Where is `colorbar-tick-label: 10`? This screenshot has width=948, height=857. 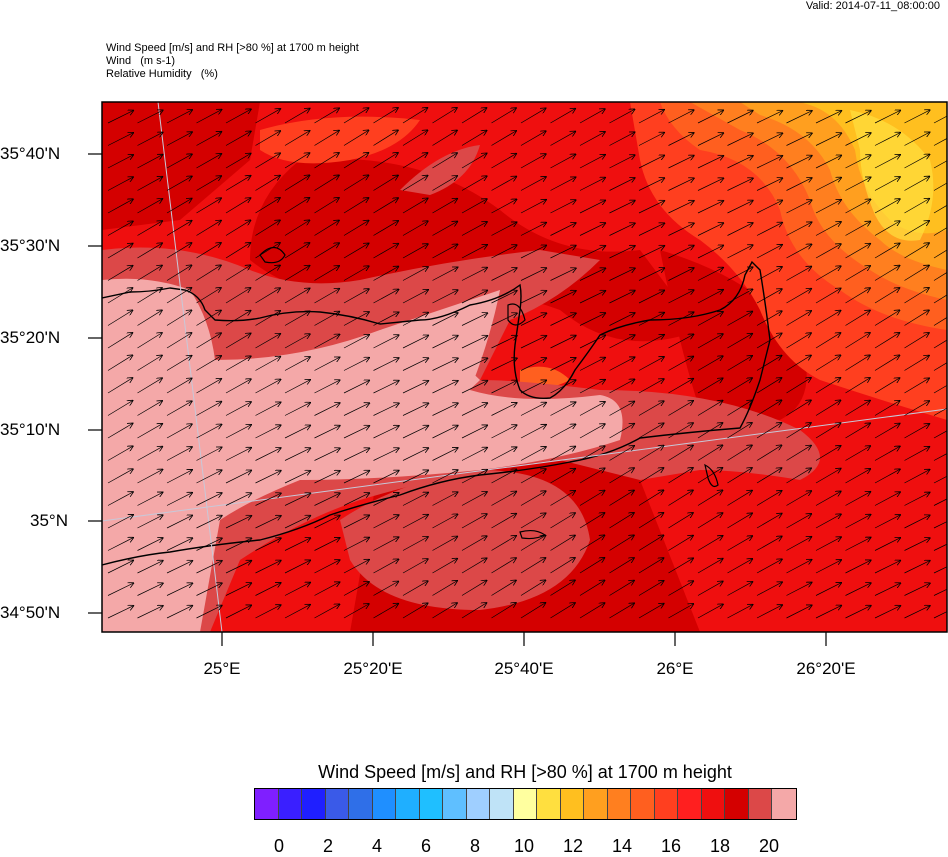
colorbar-tick-label: 10 is located at coordinates (524, 846).